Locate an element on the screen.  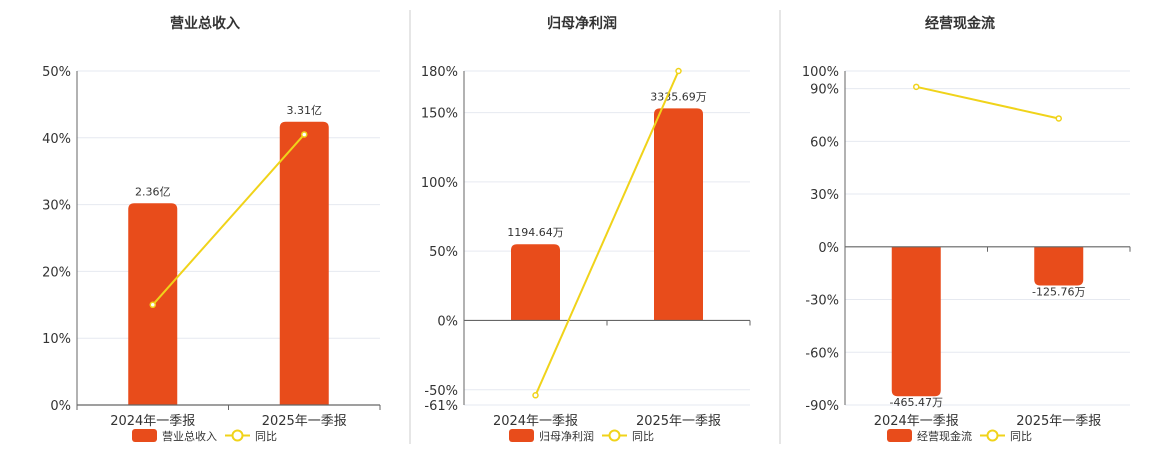
y-tick-label: -30% is located at coordinates (822, 301).